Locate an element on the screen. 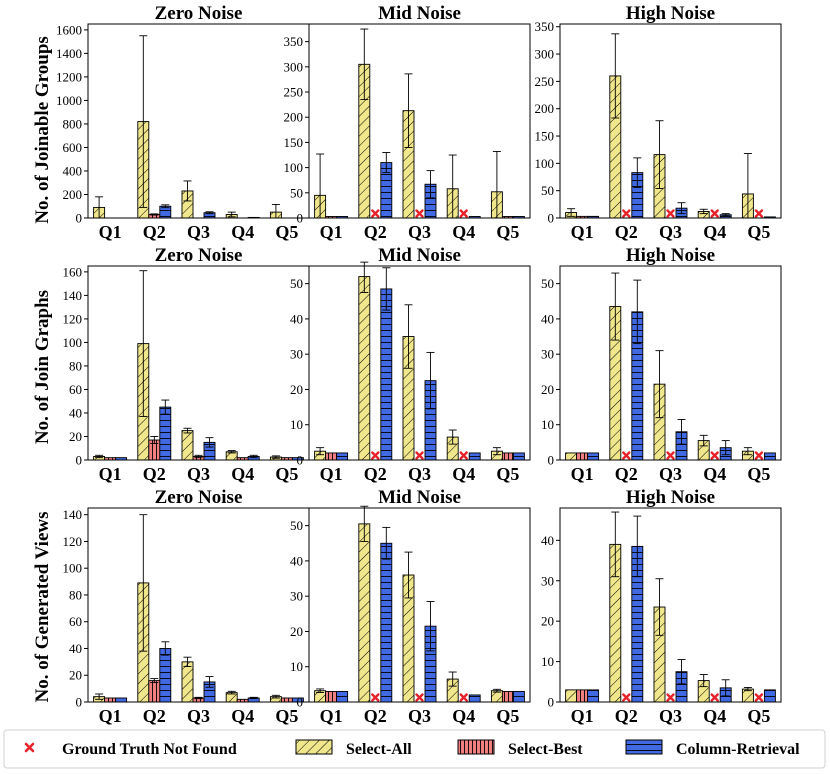  legend-item-ground-truth-not-found: Ground Truth Not Found is located at coordinates (130, 749).